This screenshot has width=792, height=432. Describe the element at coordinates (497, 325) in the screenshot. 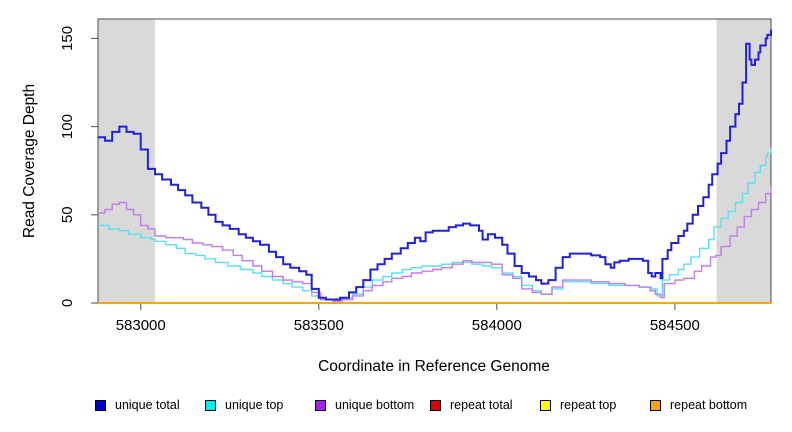

I see `x-tick-label: 584000` at that location.